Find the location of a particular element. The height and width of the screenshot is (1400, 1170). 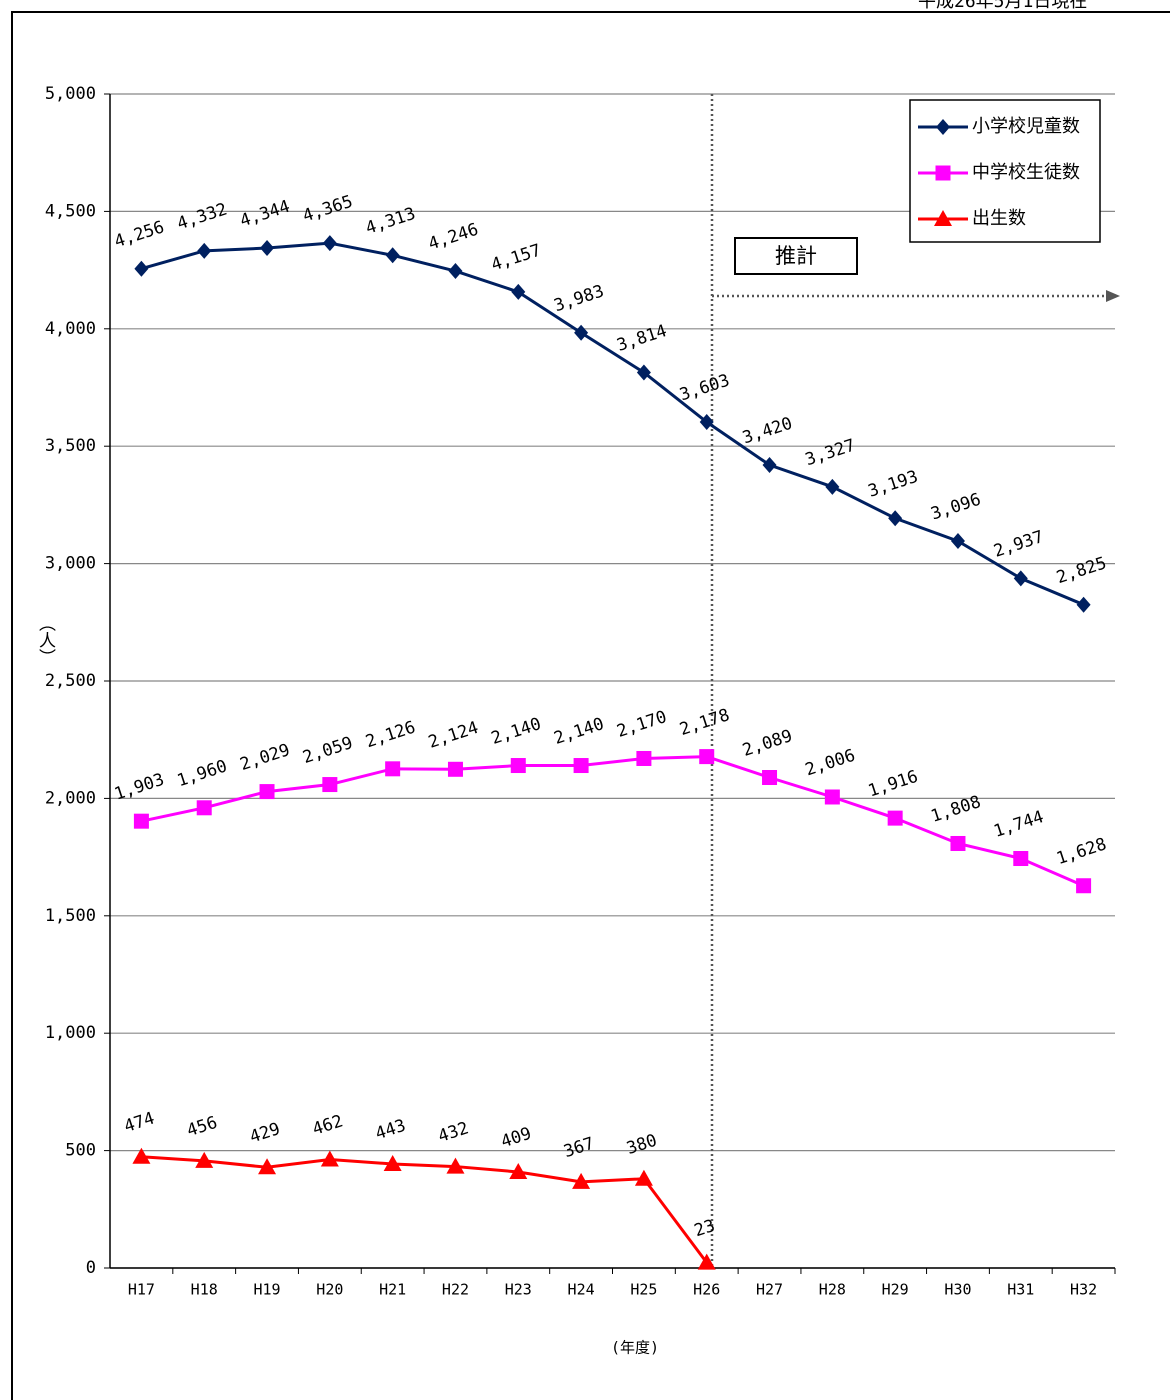

value-label: 443 is located at coordinates (390, 1130).